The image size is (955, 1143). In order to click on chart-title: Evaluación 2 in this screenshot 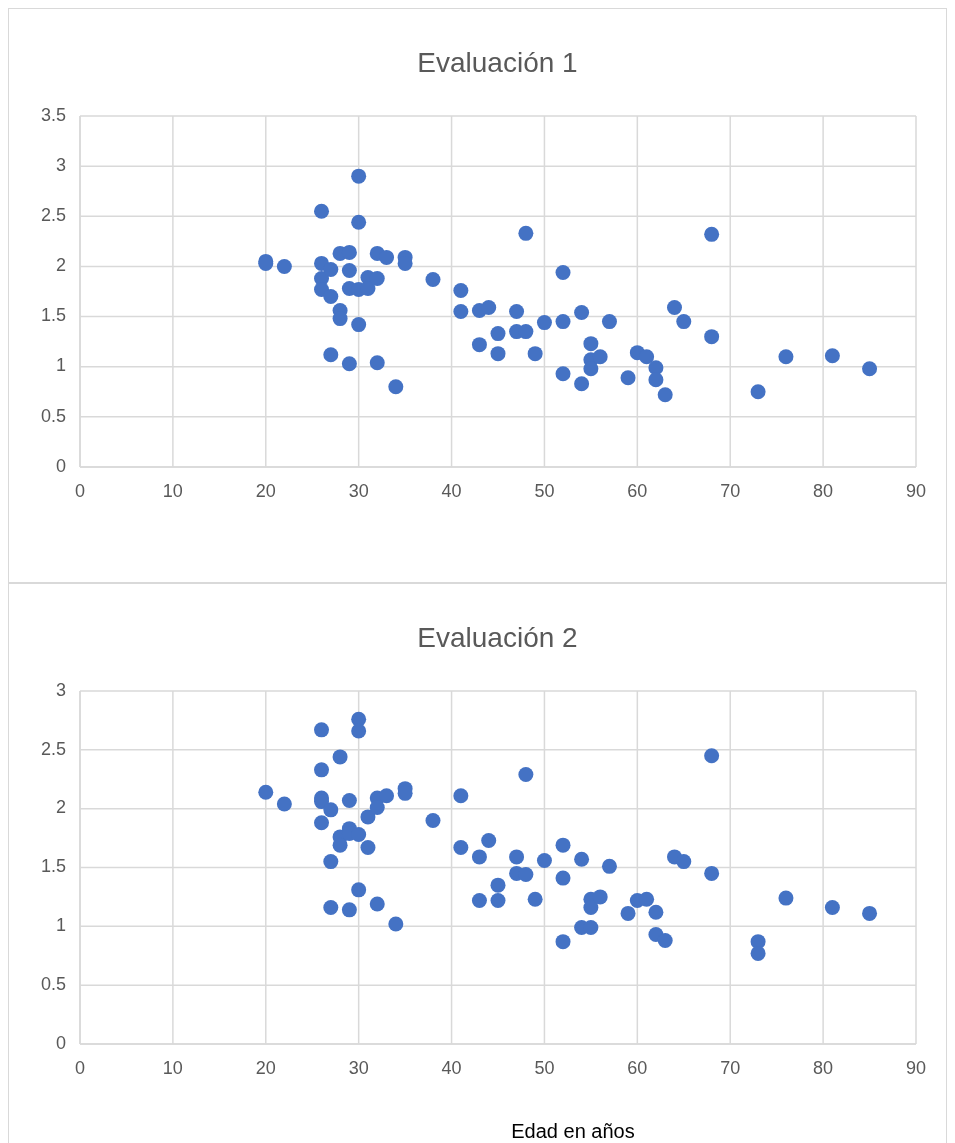, I will do `click(497, 638)`.